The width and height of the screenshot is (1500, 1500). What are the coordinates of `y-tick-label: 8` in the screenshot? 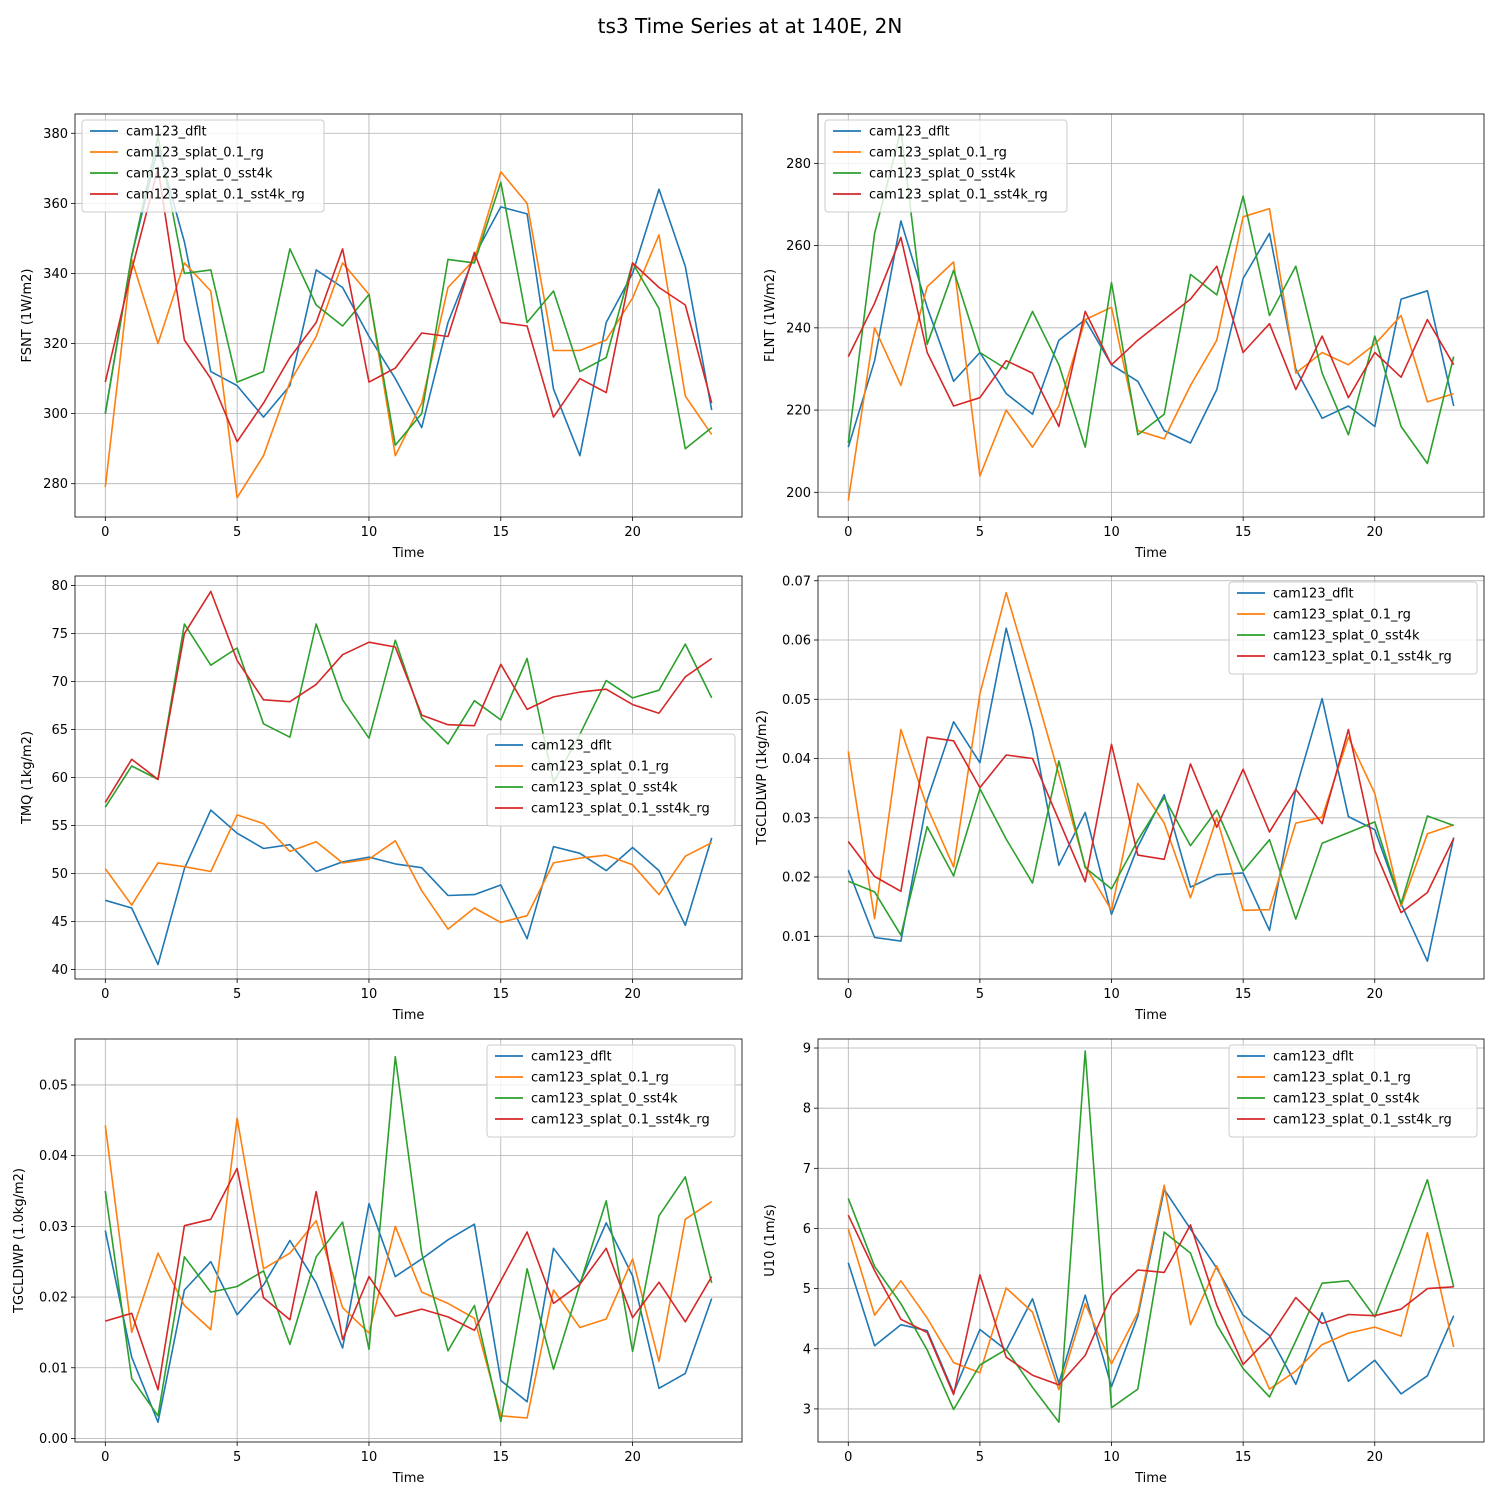 It's located at (807, 1109).